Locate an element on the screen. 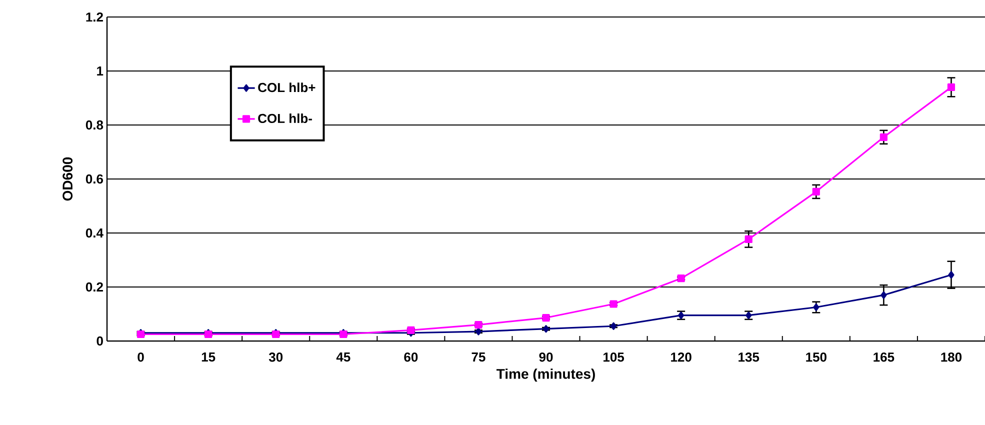 The width and height of the screenshot is (985, 425). x-tick-label: 15 is located at coordinates (209, 357).